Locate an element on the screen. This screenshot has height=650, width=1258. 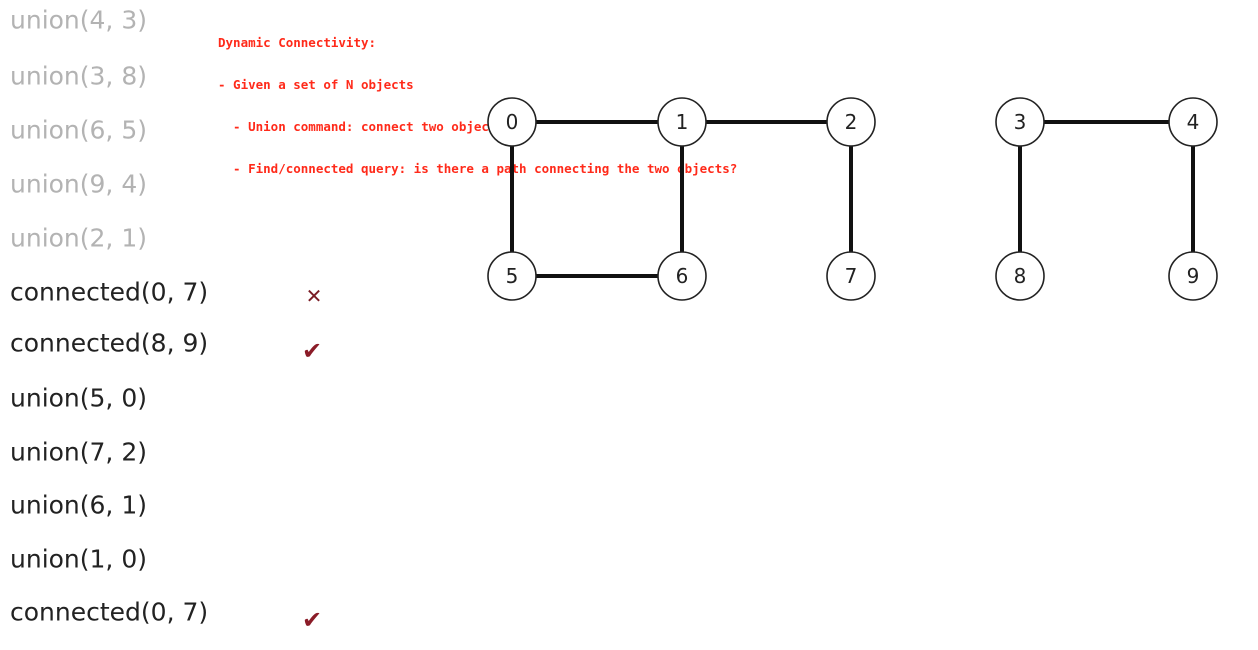
graph-node-2: 2 is located at coordinates (851, 122).